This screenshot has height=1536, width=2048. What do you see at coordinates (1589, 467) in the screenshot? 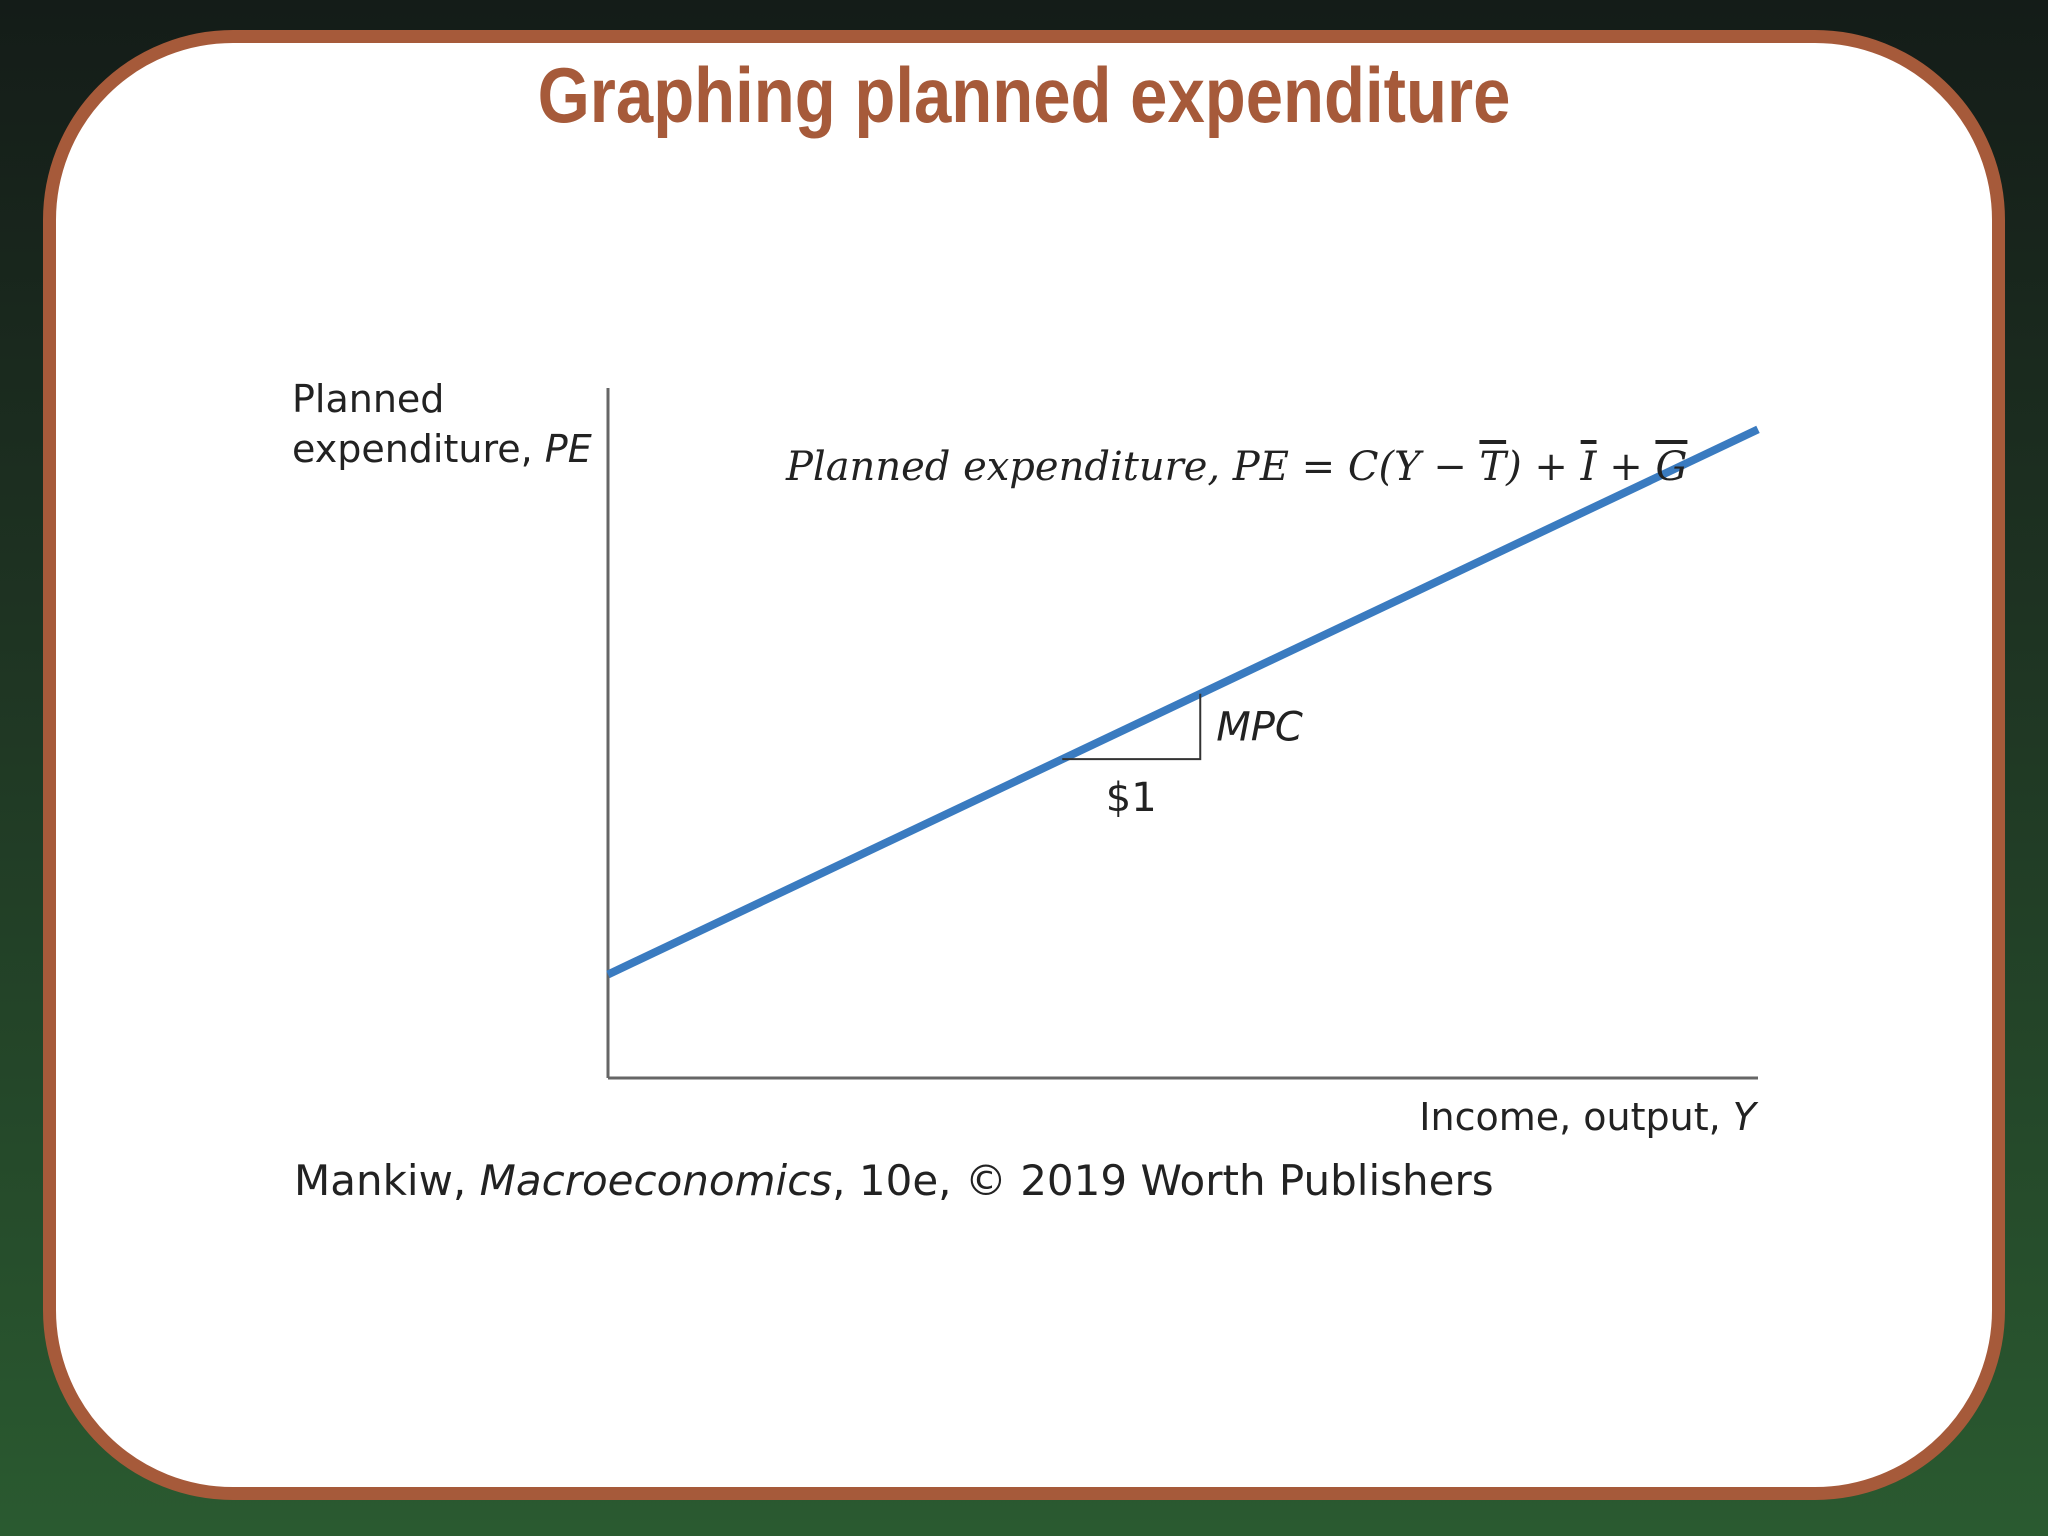
I see `equation-i-bar: I` at bounding box center [1589, 467].